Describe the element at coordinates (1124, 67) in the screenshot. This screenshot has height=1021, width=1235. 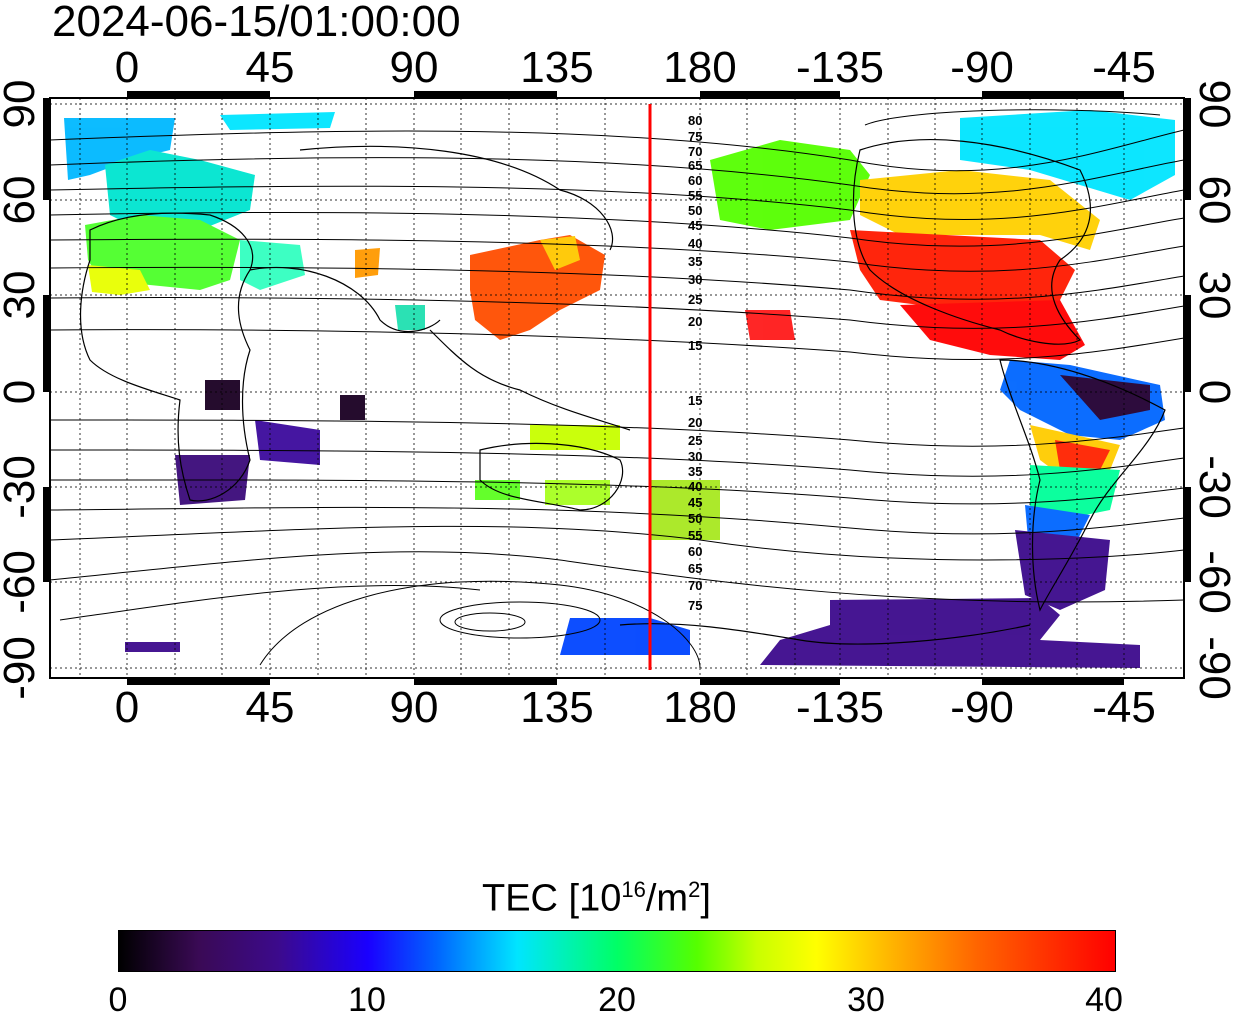
I see `lon-top-label: -45` at that location.